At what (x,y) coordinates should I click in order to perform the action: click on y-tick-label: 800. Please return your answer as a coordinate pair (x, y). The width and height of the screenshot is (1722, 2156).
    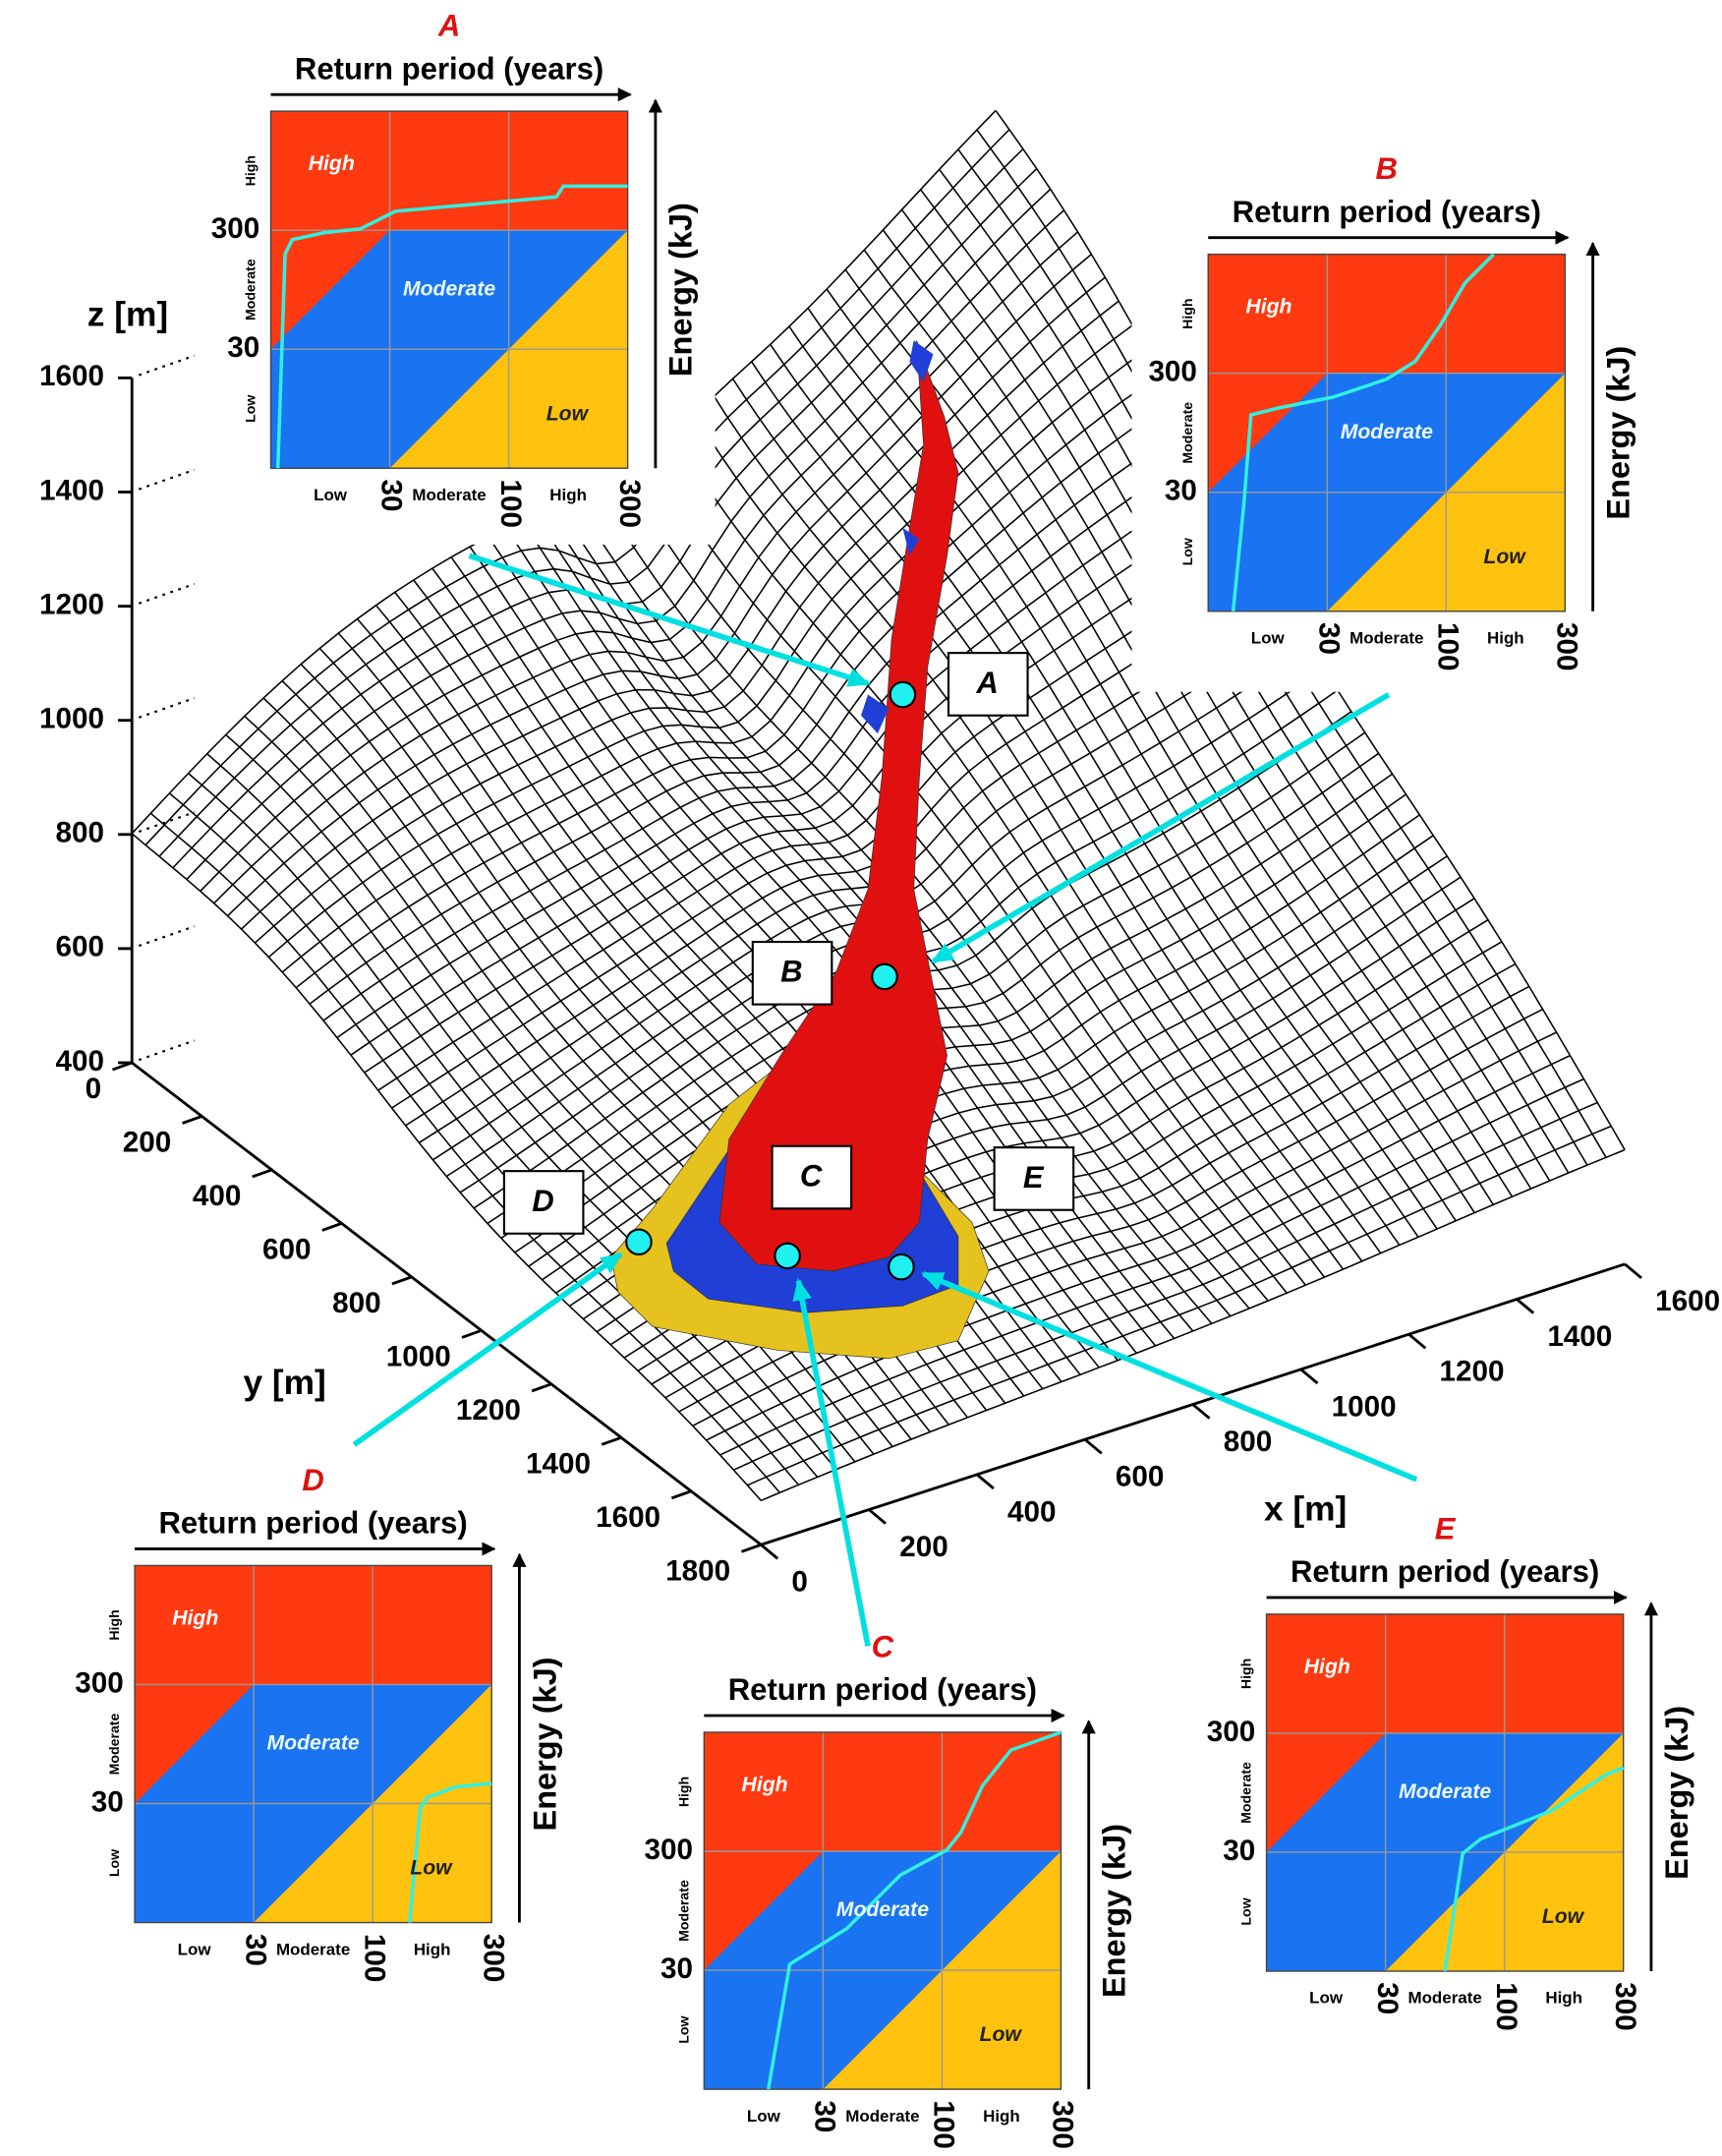
    Looking at the image, I should click on (356, 1303).